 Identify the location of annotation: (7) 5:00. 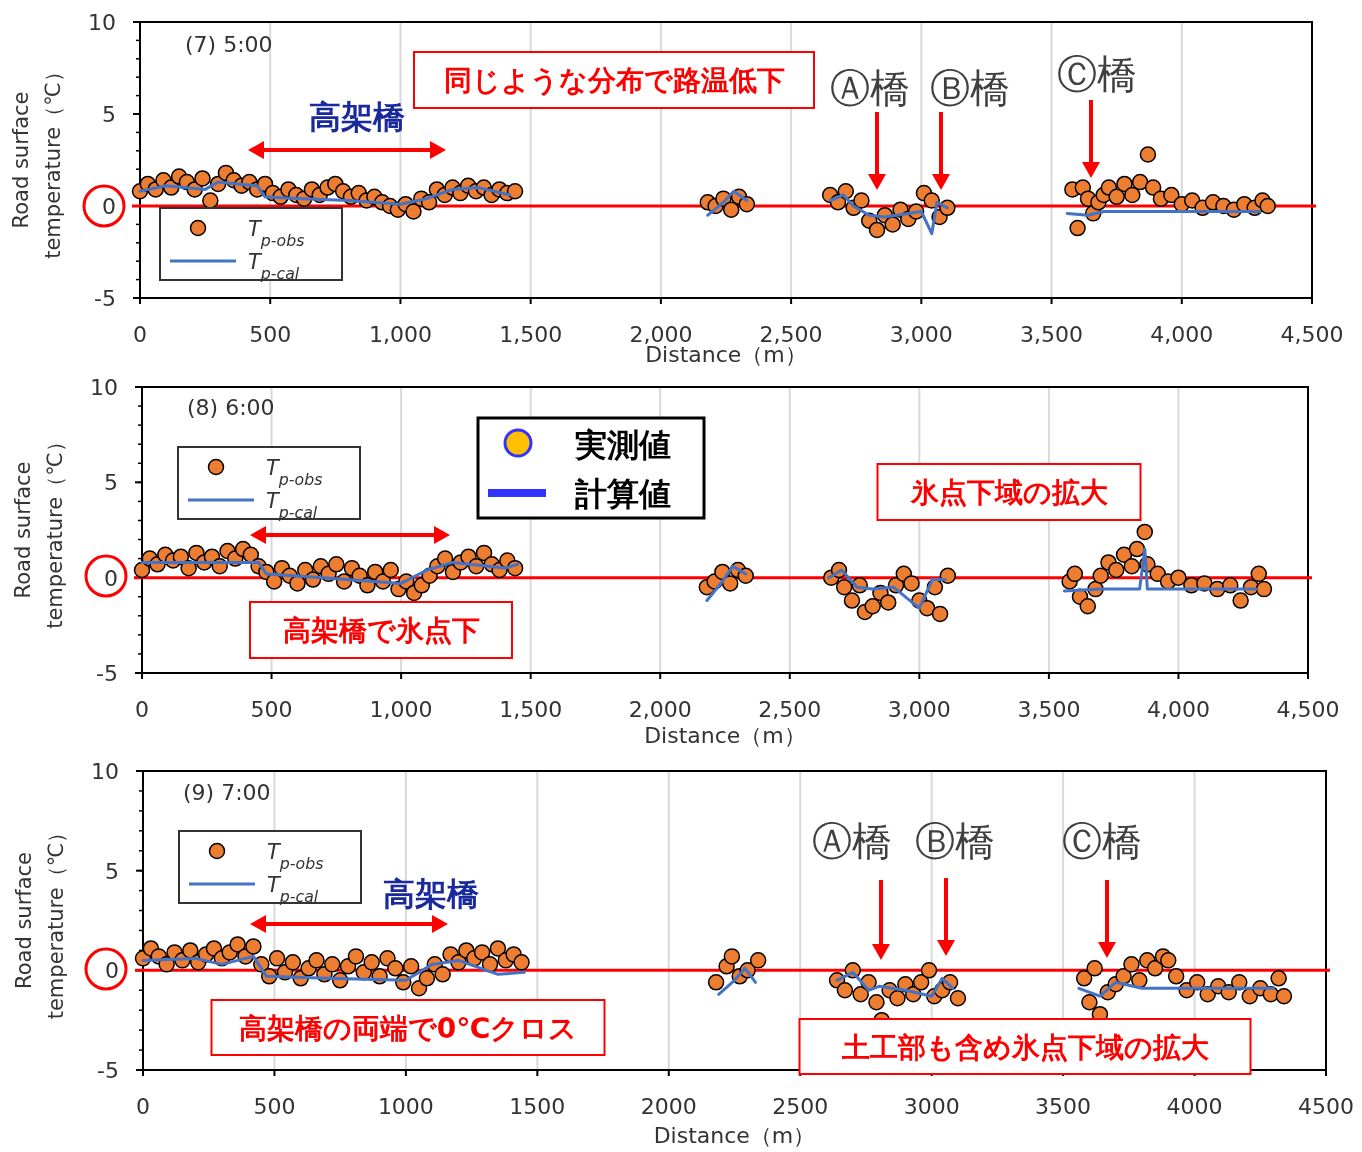
(229, 44).